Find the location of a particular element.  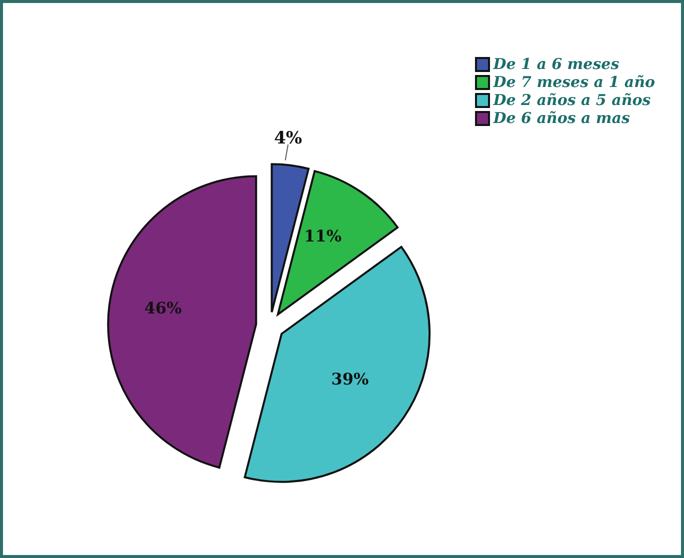

legend-label: De 2 años a 5 años is located at coordinates (572, 100).